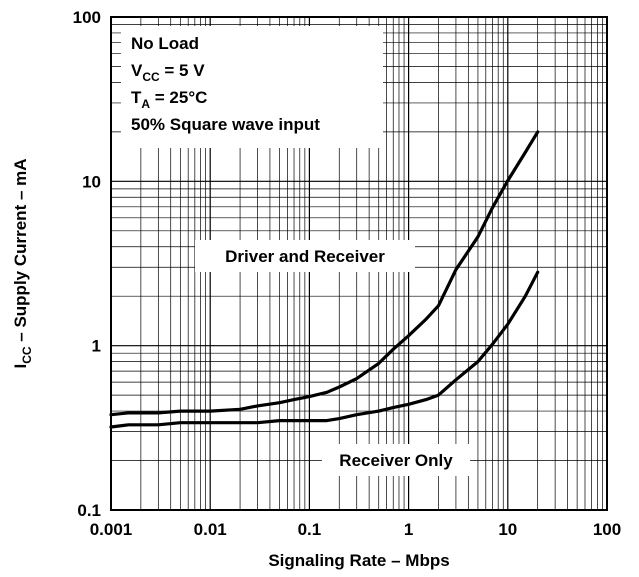 The width and height of the screenshot is (639, 577). I want to click on x-tick-label: 10, so click(507, 529).